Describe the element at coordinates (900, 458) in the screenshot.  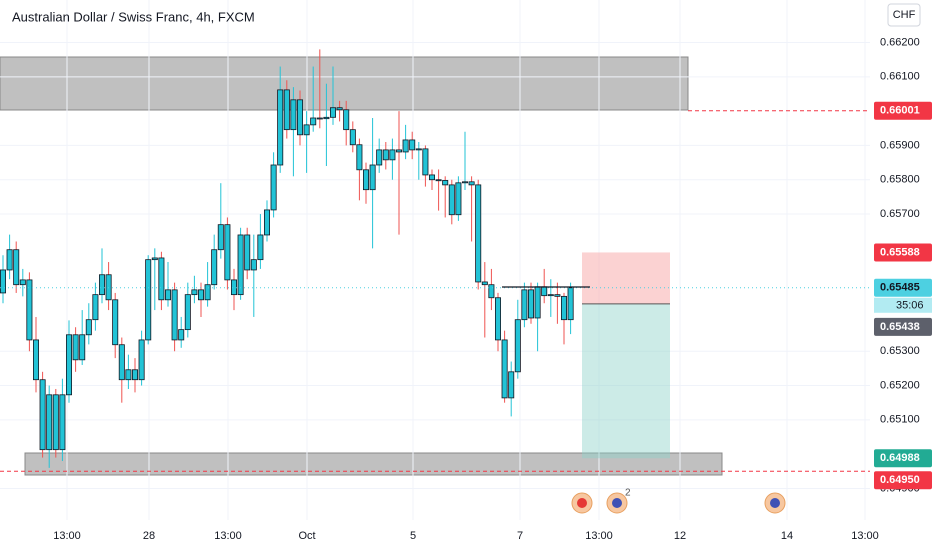
I see `price-badge-label: 0.64988` at that location.